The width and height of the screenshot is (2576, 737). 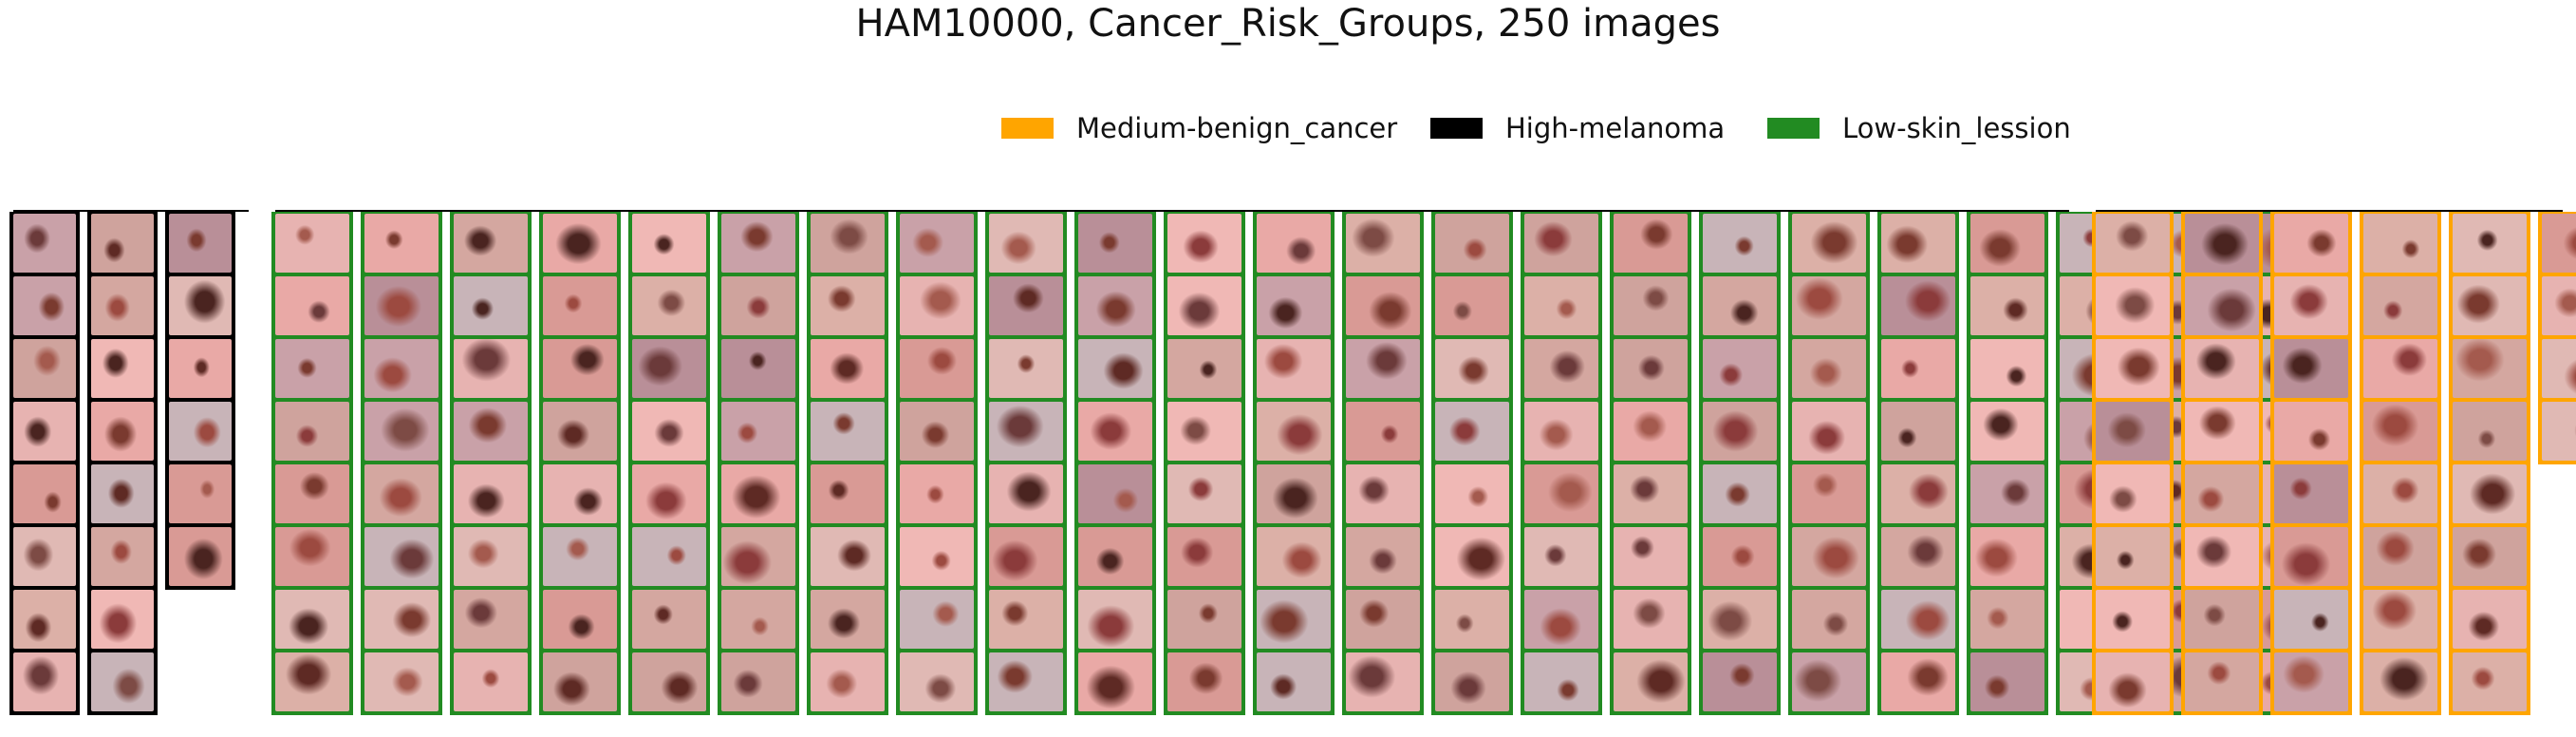 What do you see at coordinates (1956, 128) in the screenshot?
I see `legend-label-low: Low-skin_lession` at bounding box center [1956, 128].